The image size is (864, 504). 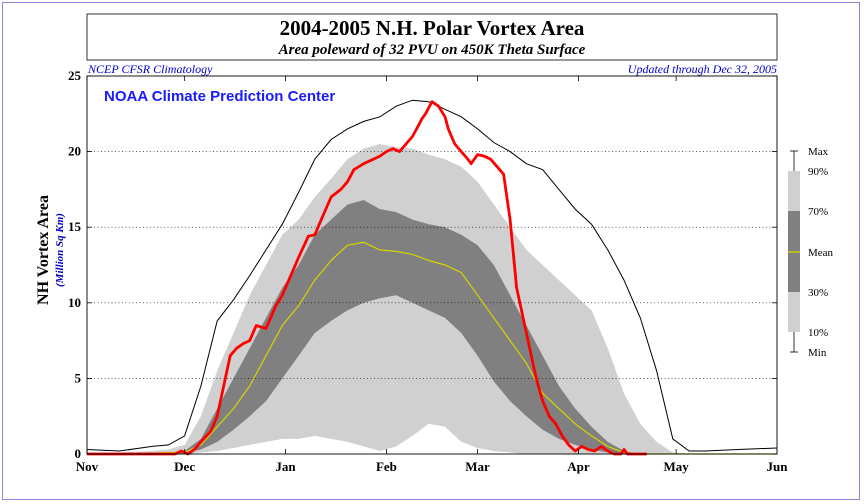 I want to click on y-tick-label: 10, so click(x=74, y=302).